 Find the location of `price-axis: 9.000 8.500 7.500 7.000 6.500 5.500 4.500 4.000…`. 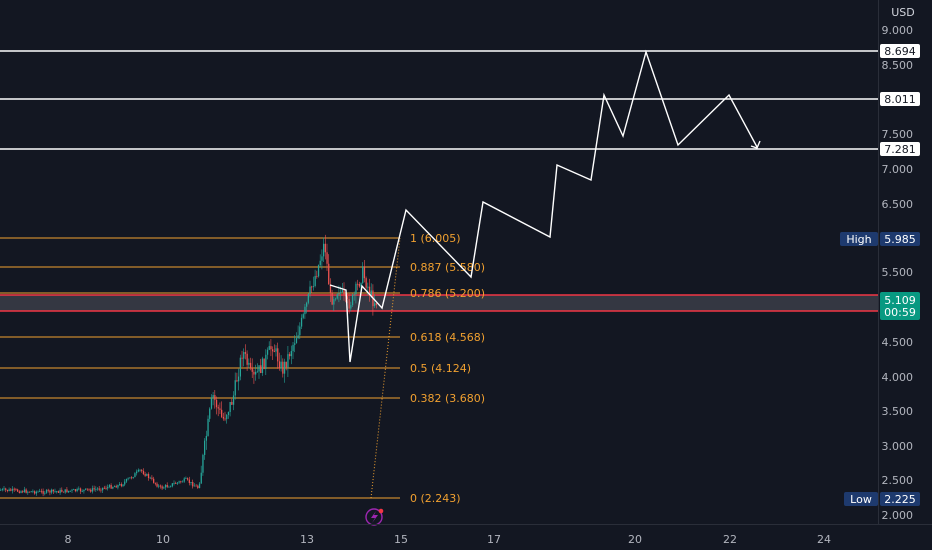

price-axis: 9.000 8.500 7.500 7.000 6.500 5.500 4.500 4.000… is located at coordinates (898, 273).